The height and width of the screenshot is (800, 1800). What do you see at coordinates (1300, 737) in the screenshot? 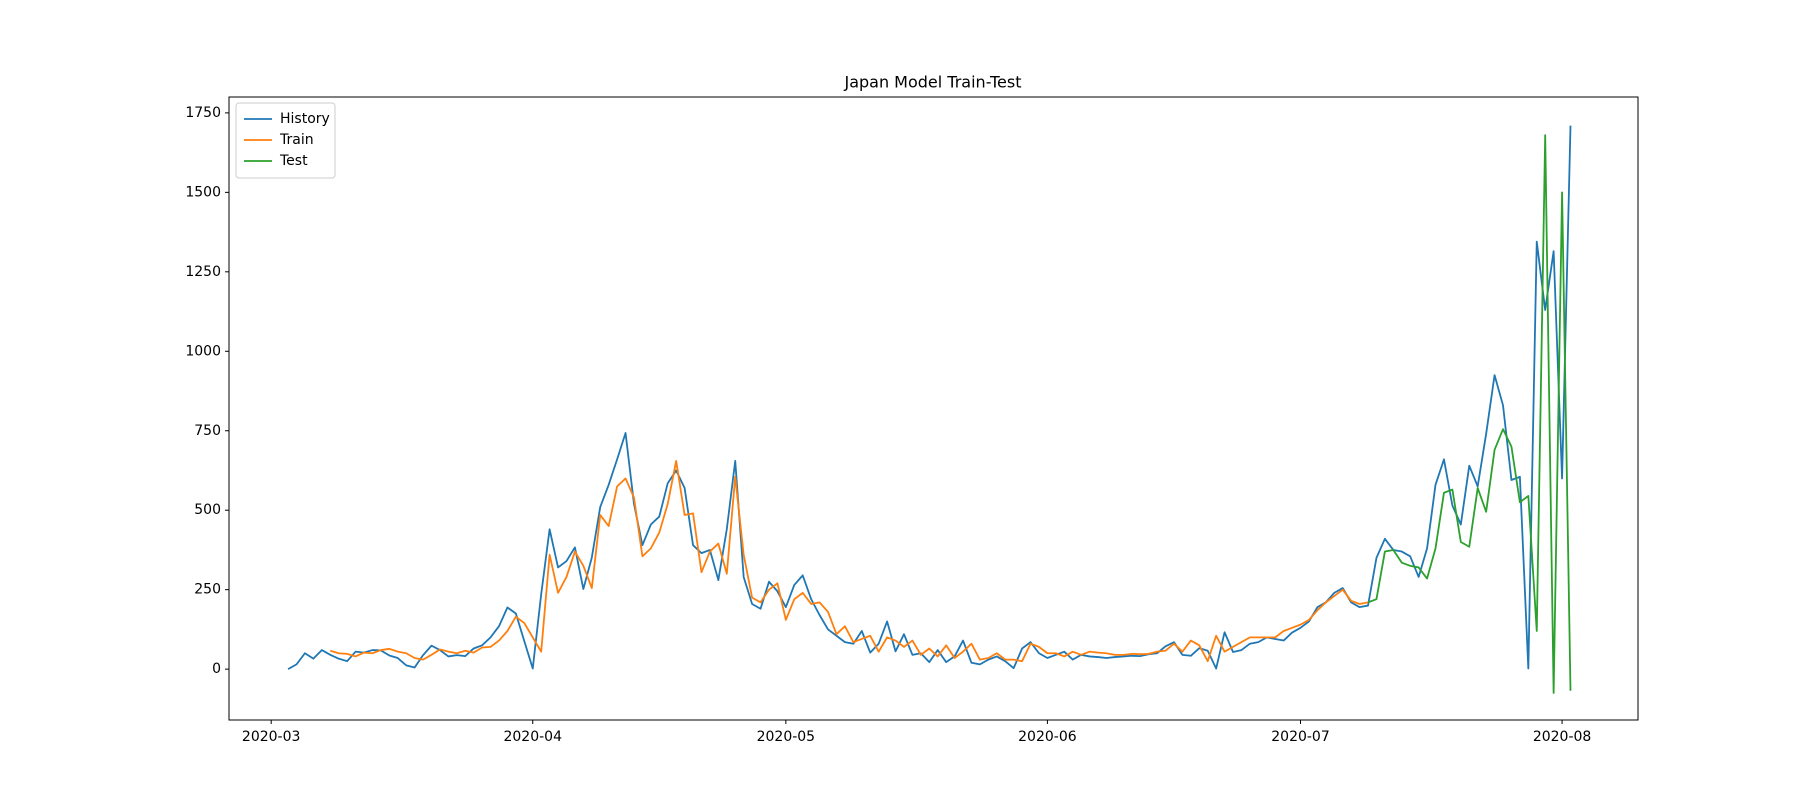
I see `x-tick-label: 2020-07` at bounding box center [1300, 737].